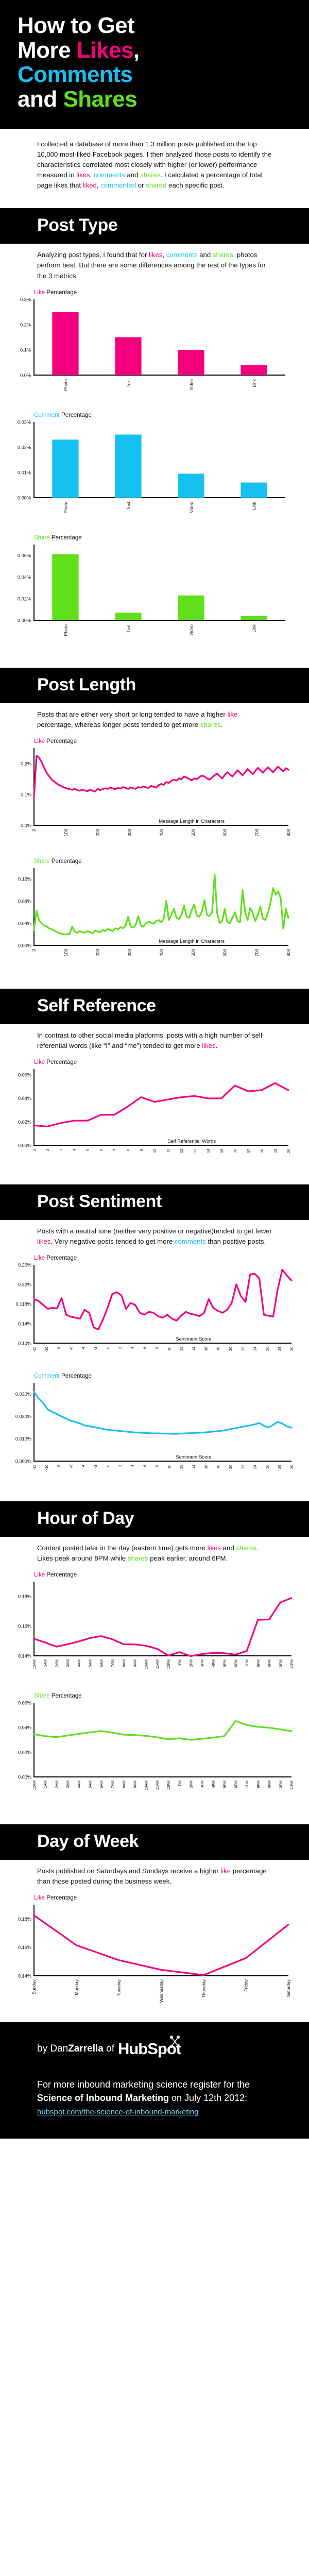 The width and height of the screenshot is (309, 2576). I want to click on svg-text: 0.26%, so click(24, 1264).